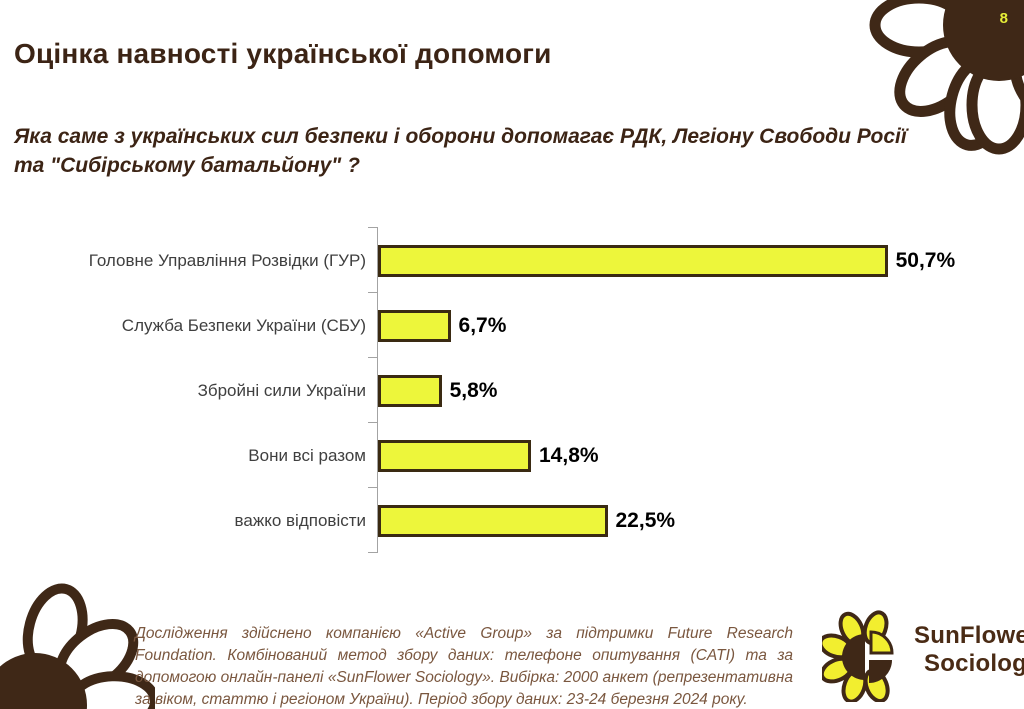  I want to click on category-label: Збройні сили України, so click(281, 390).